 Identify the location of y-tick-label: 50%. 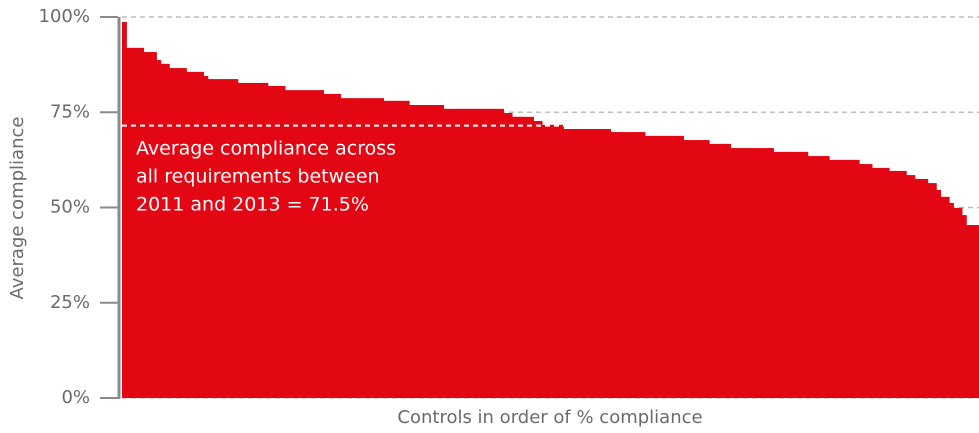
(70, 207).